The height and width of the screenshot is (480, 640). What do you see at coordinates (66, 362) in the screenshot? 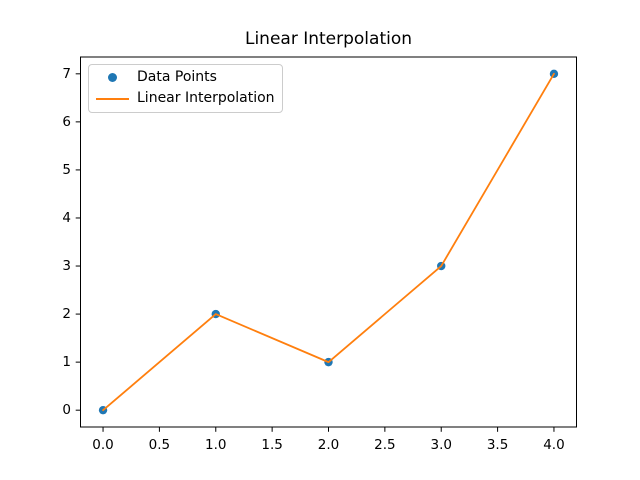
I see `y-tick-label: 1` at bounding box center [66, 362].